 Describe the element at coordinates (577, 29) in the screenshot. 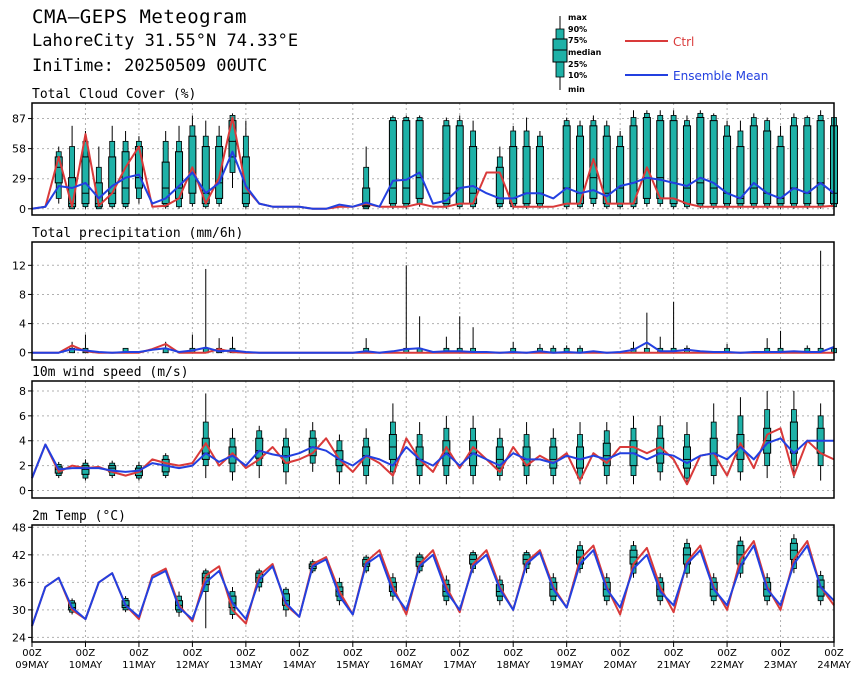

I see `legend-box-label: 90%` at that location.